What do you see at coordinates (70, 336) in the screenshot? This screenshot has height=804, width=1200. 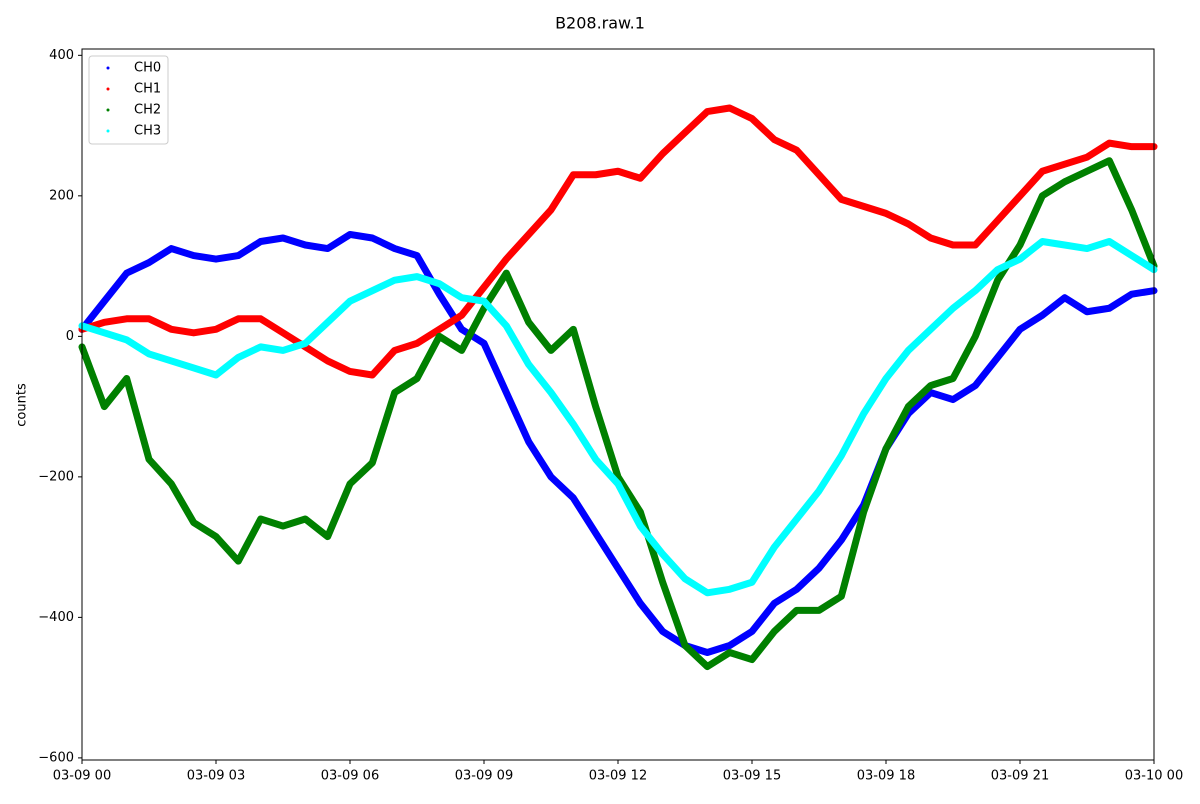 I see `y-tick-label: 0` at bounding box center [70, 336].